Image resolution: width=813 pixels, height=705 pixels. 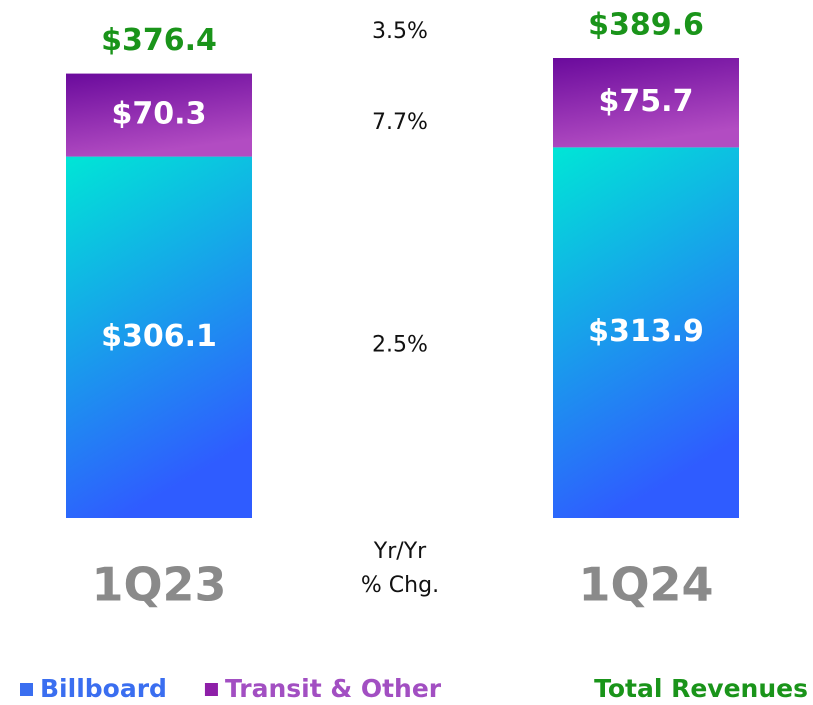 What do you see at coordinates (333, 688) in the screenshot?
I see `legend-label: Transit & Other` at bounding box center [333, 688].